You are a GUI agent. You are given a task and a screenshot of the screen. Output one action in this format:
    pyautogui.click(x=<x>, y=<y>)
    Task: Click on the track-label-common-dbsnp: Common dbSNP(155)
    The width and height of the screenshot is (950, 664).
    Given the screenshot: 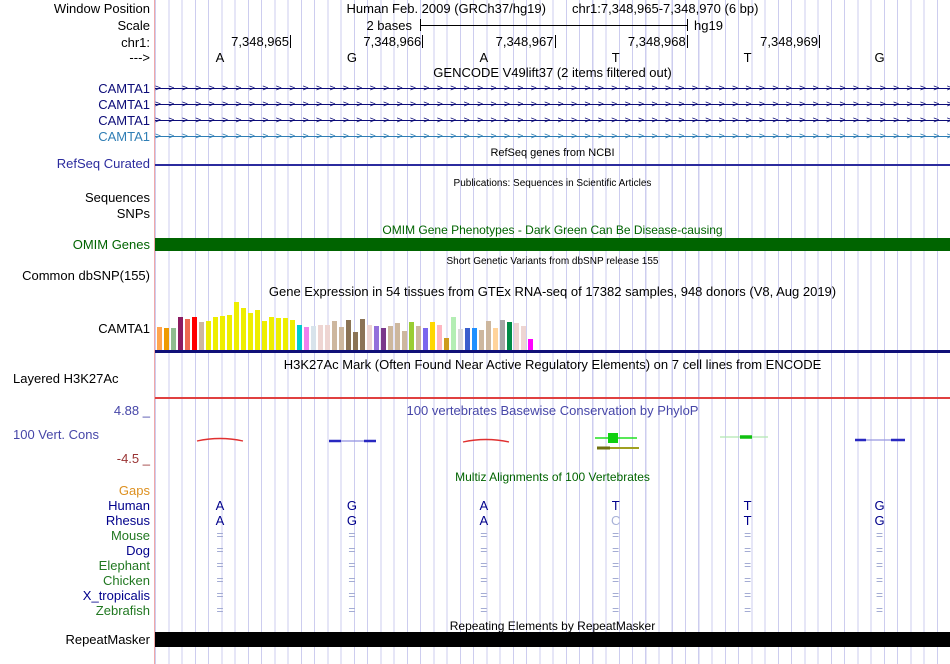 What is the action you would take?
    pyautogui.click(x=86, y=275)
    